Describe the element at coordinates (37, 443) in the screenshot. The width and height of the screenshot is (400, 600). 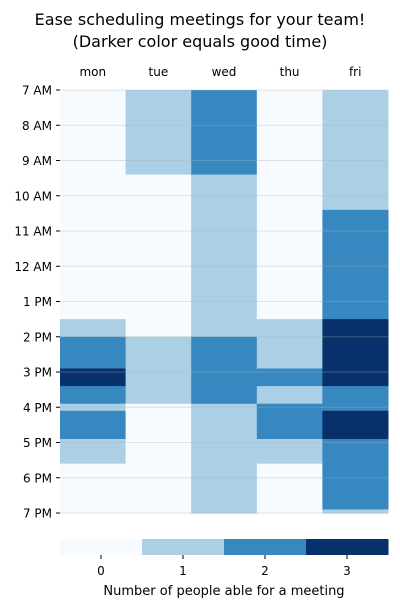
I see `time-label-10: 5 PM` at that location.